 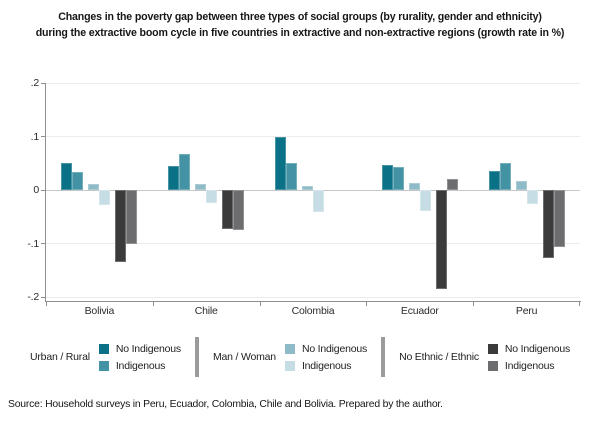 I want to click on y-axis-line, so click(x=45, y=192).